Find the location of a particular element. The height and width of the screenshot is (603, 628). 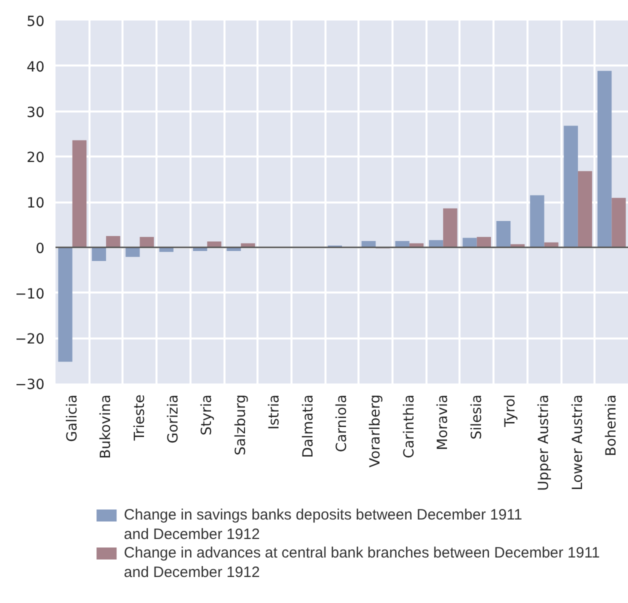

x-tick-label: Upper Austria is located at coordinates (544, 442).